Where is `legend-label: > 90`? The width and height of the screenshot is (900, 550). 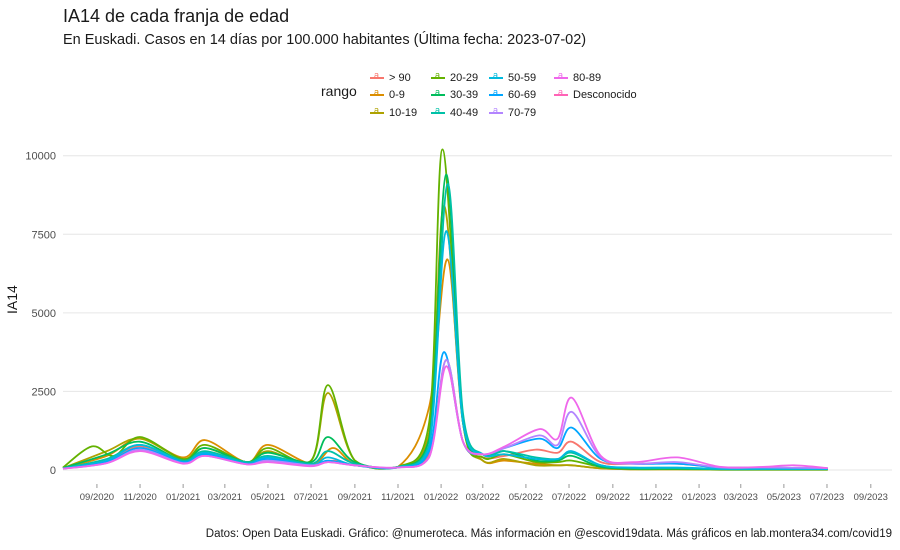 legend-label: > 90 is located at coordinates (400, 78).